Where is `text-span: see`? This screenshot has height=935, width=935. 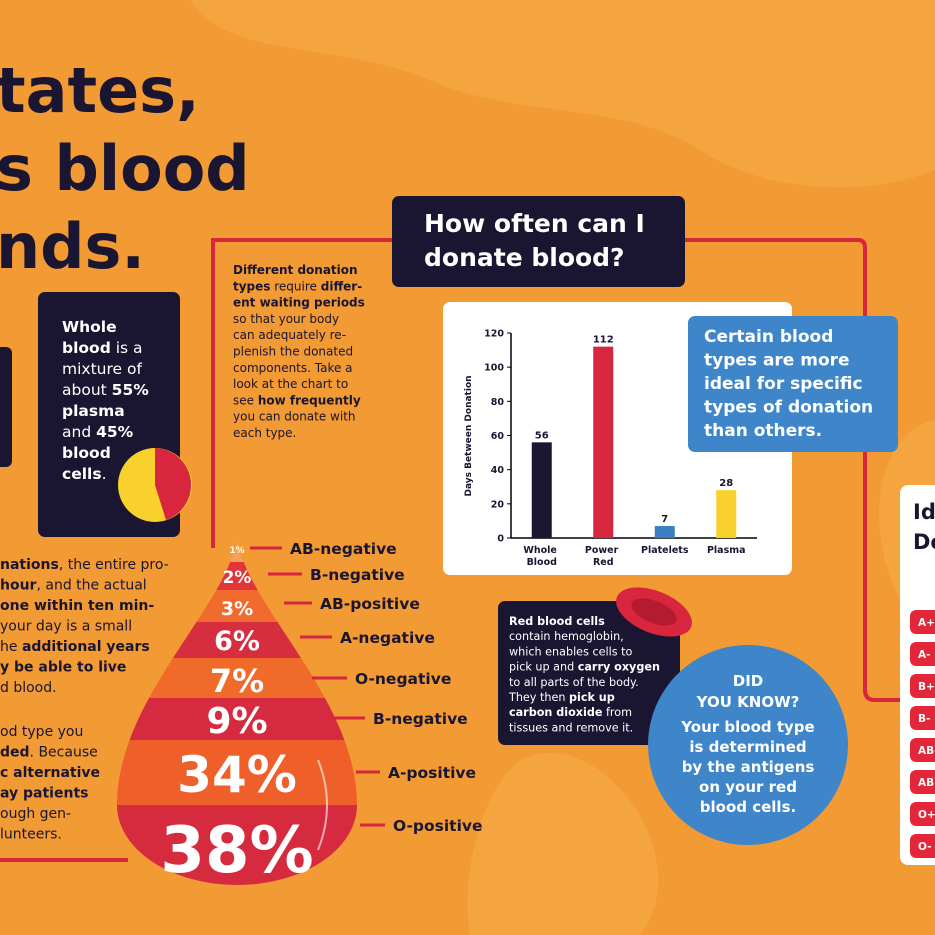
text-span: see is located at coordinates (245, 400).